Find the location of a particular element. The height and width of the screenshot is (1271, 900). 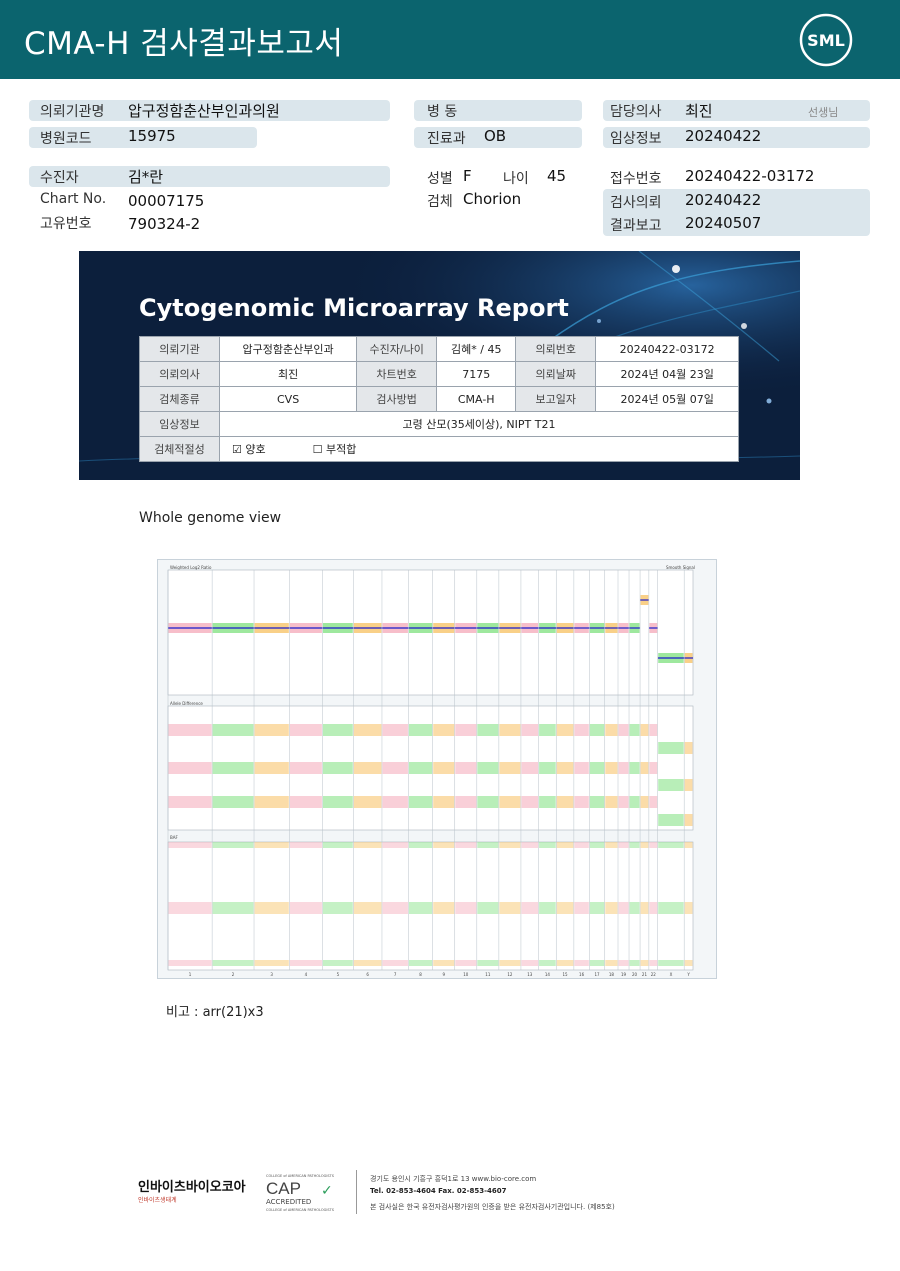

chromosome-label: 14 is located at coordinates (548, 974).